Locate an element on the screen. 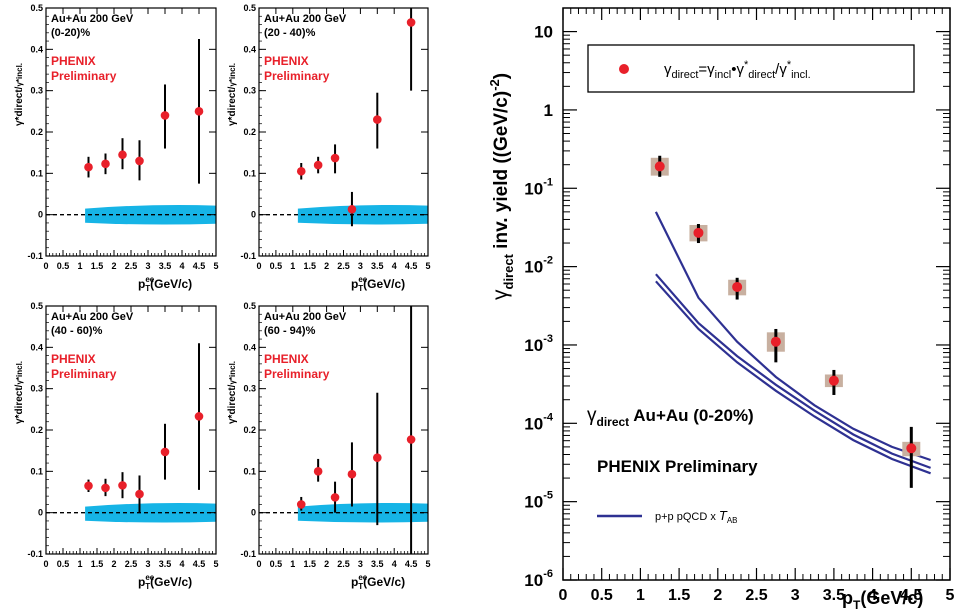  y-tick-label: 10-6 is located at coordinates (538, 579).